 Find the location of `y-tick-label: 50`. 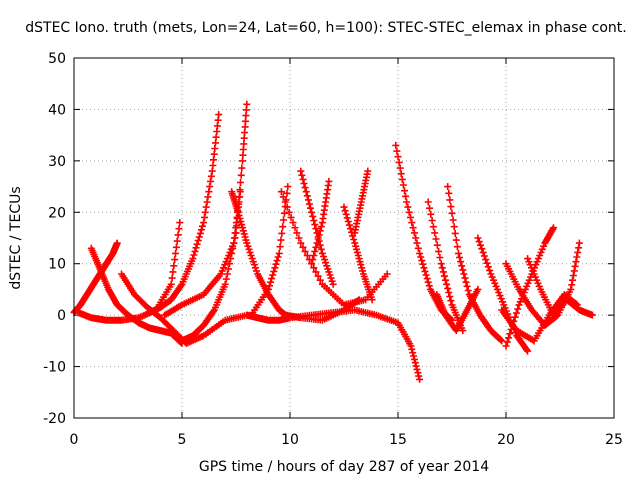

y-tick-label: 50 is located at coordinates (57, 59).